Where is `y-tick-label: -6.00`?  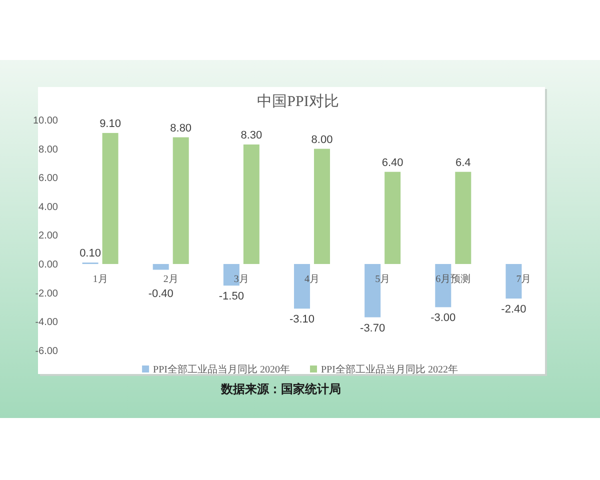 y-tick-label: -6.00 is located at coordinates (46, 351).